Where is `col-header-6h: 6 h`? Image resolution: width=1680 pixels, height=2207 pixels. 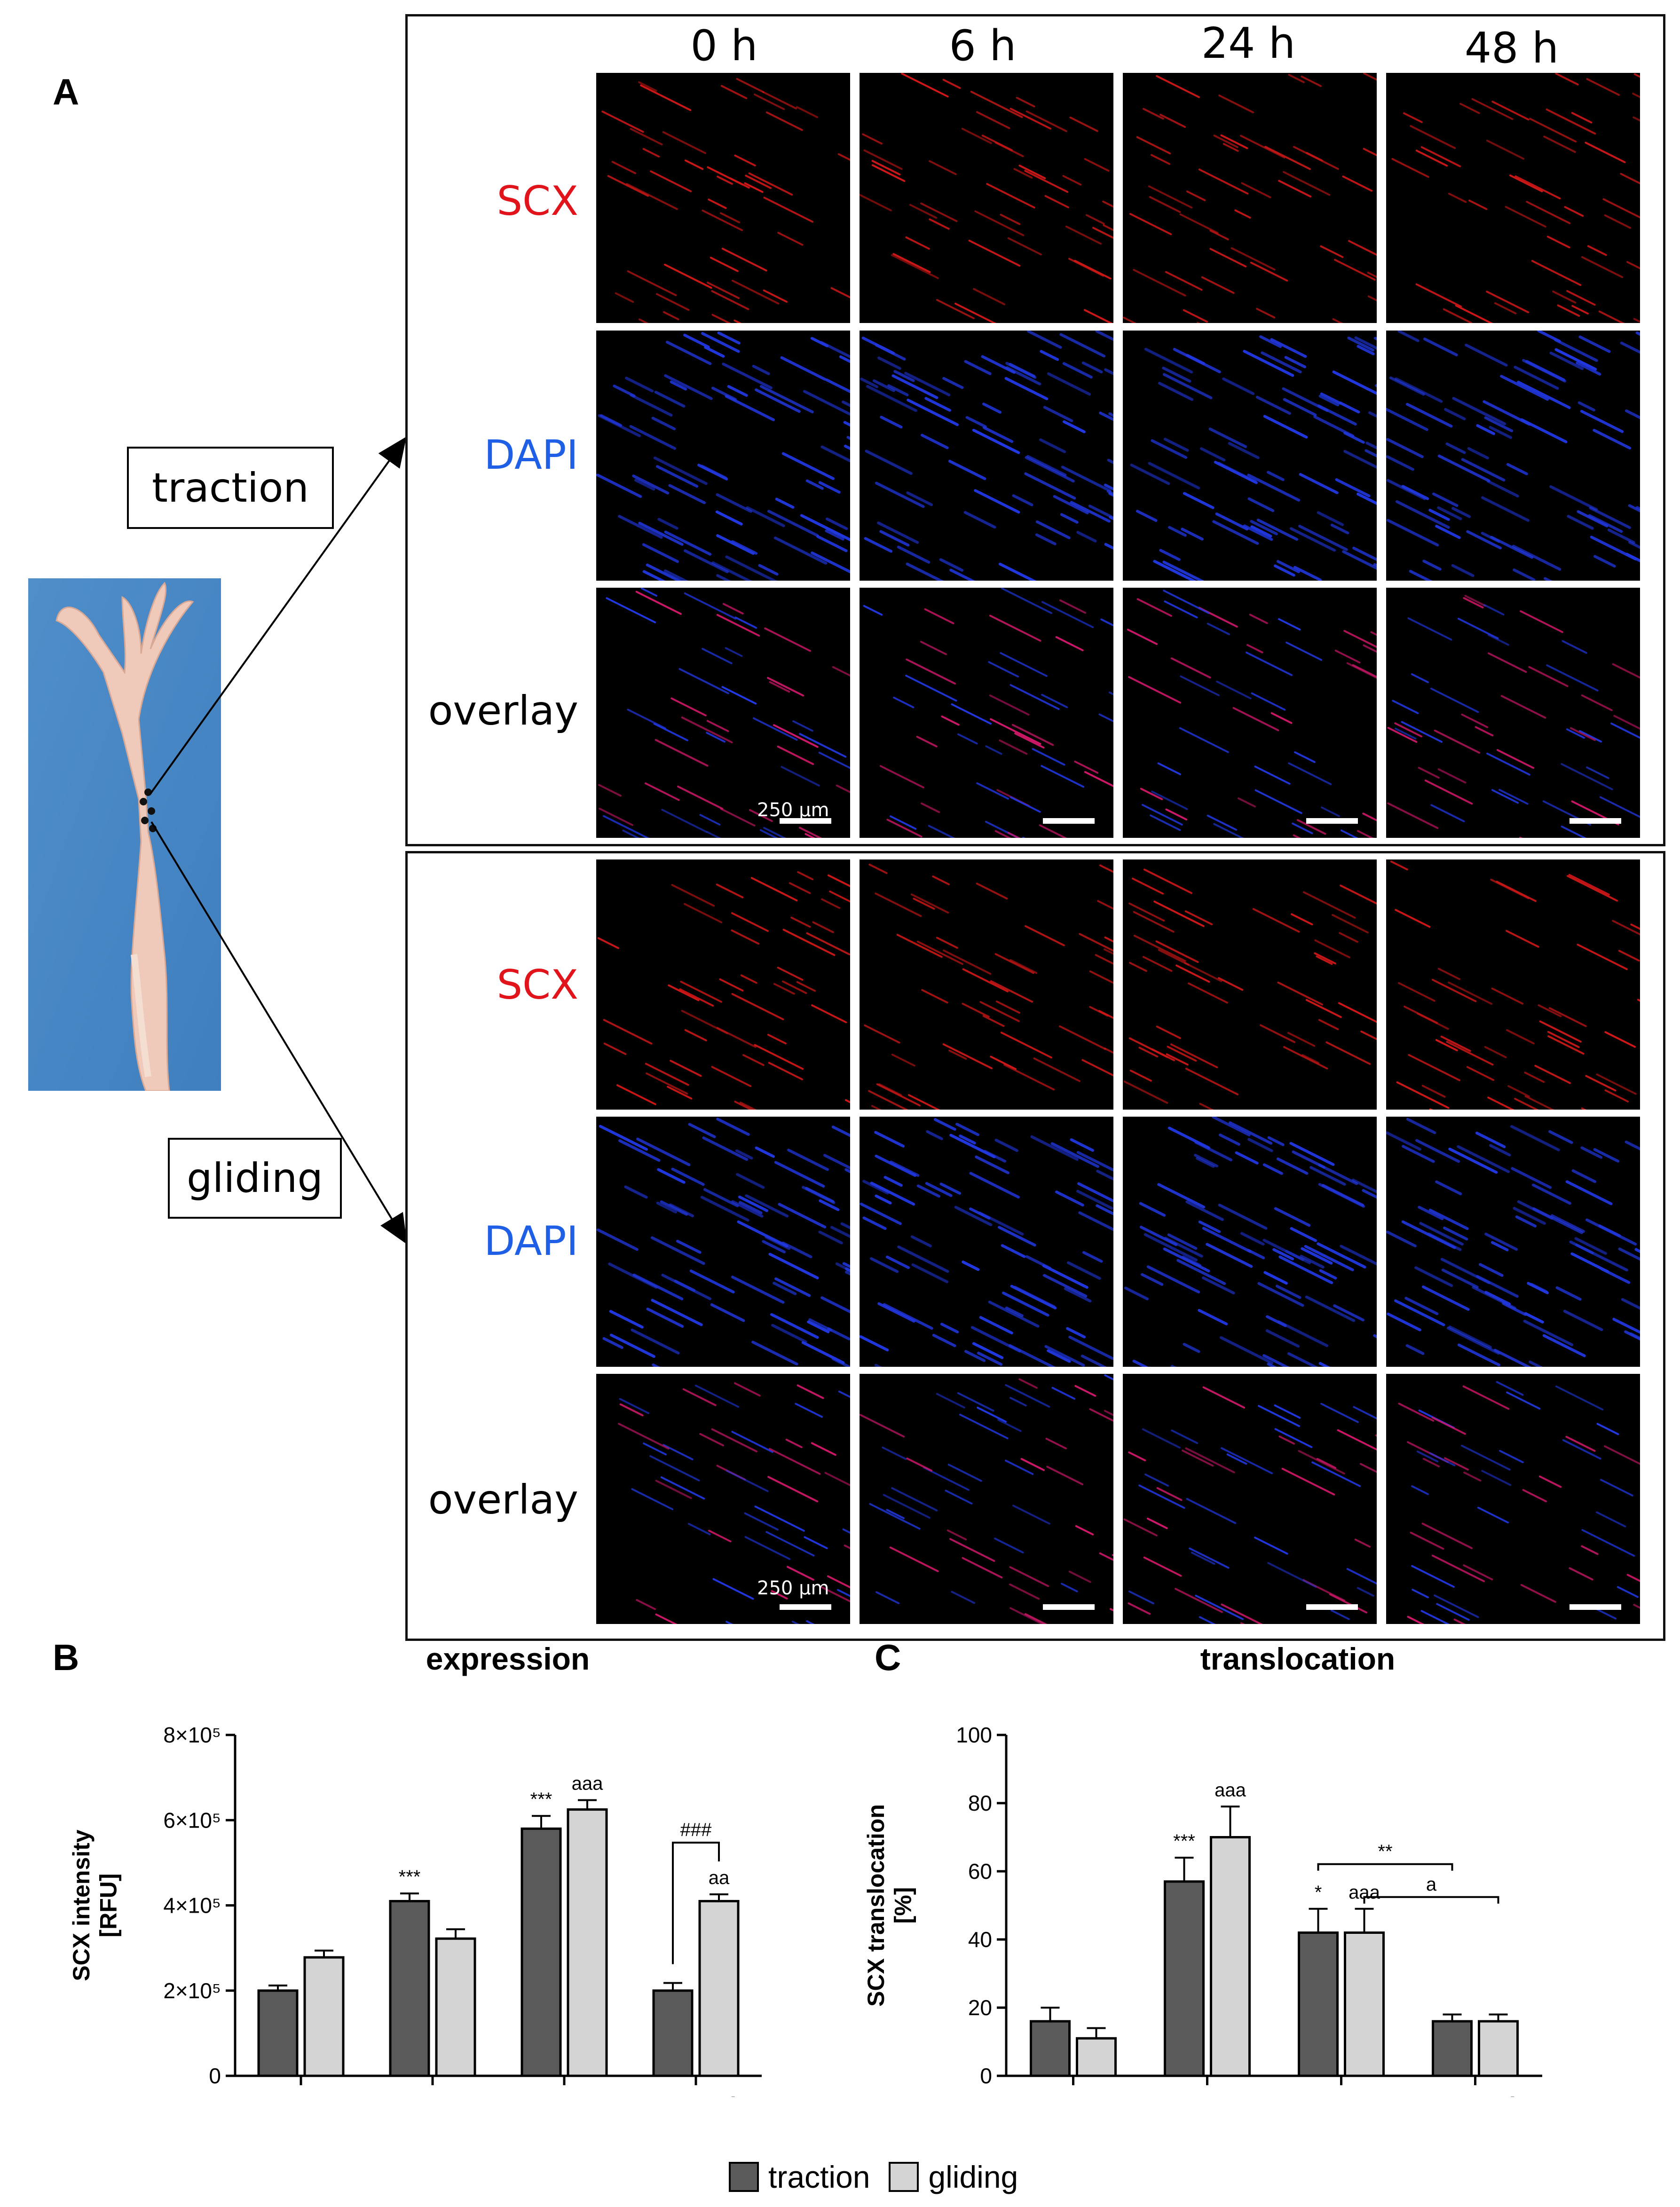 col-header-6h: 6 h is located at coordinates (983, 46).